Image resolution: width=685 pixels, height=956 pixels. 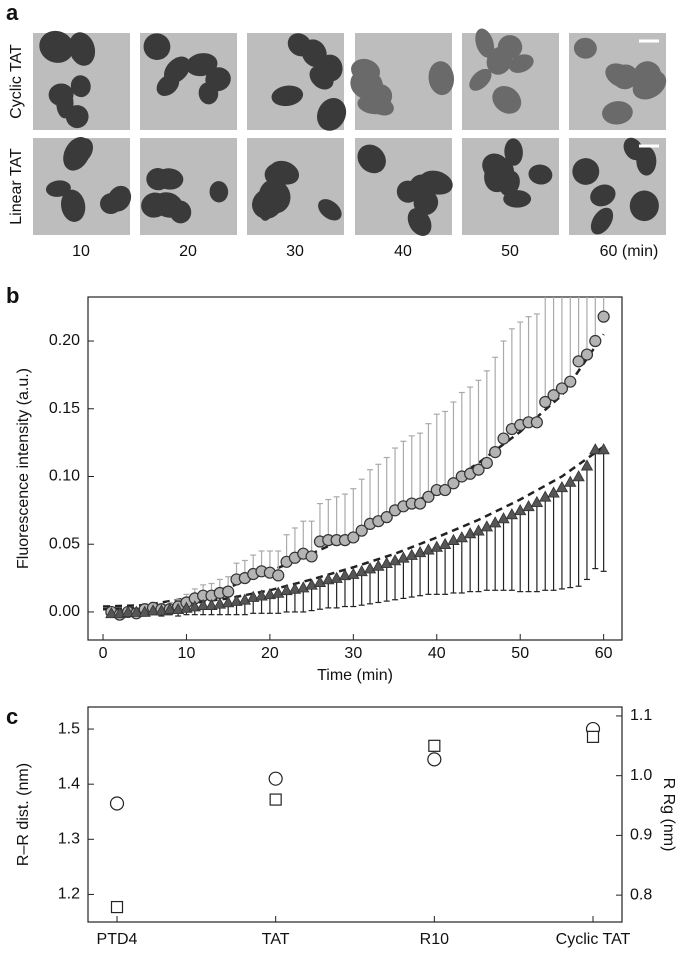 I want to click on y2-tick-label: 0.8, so click(x=641, y=894).